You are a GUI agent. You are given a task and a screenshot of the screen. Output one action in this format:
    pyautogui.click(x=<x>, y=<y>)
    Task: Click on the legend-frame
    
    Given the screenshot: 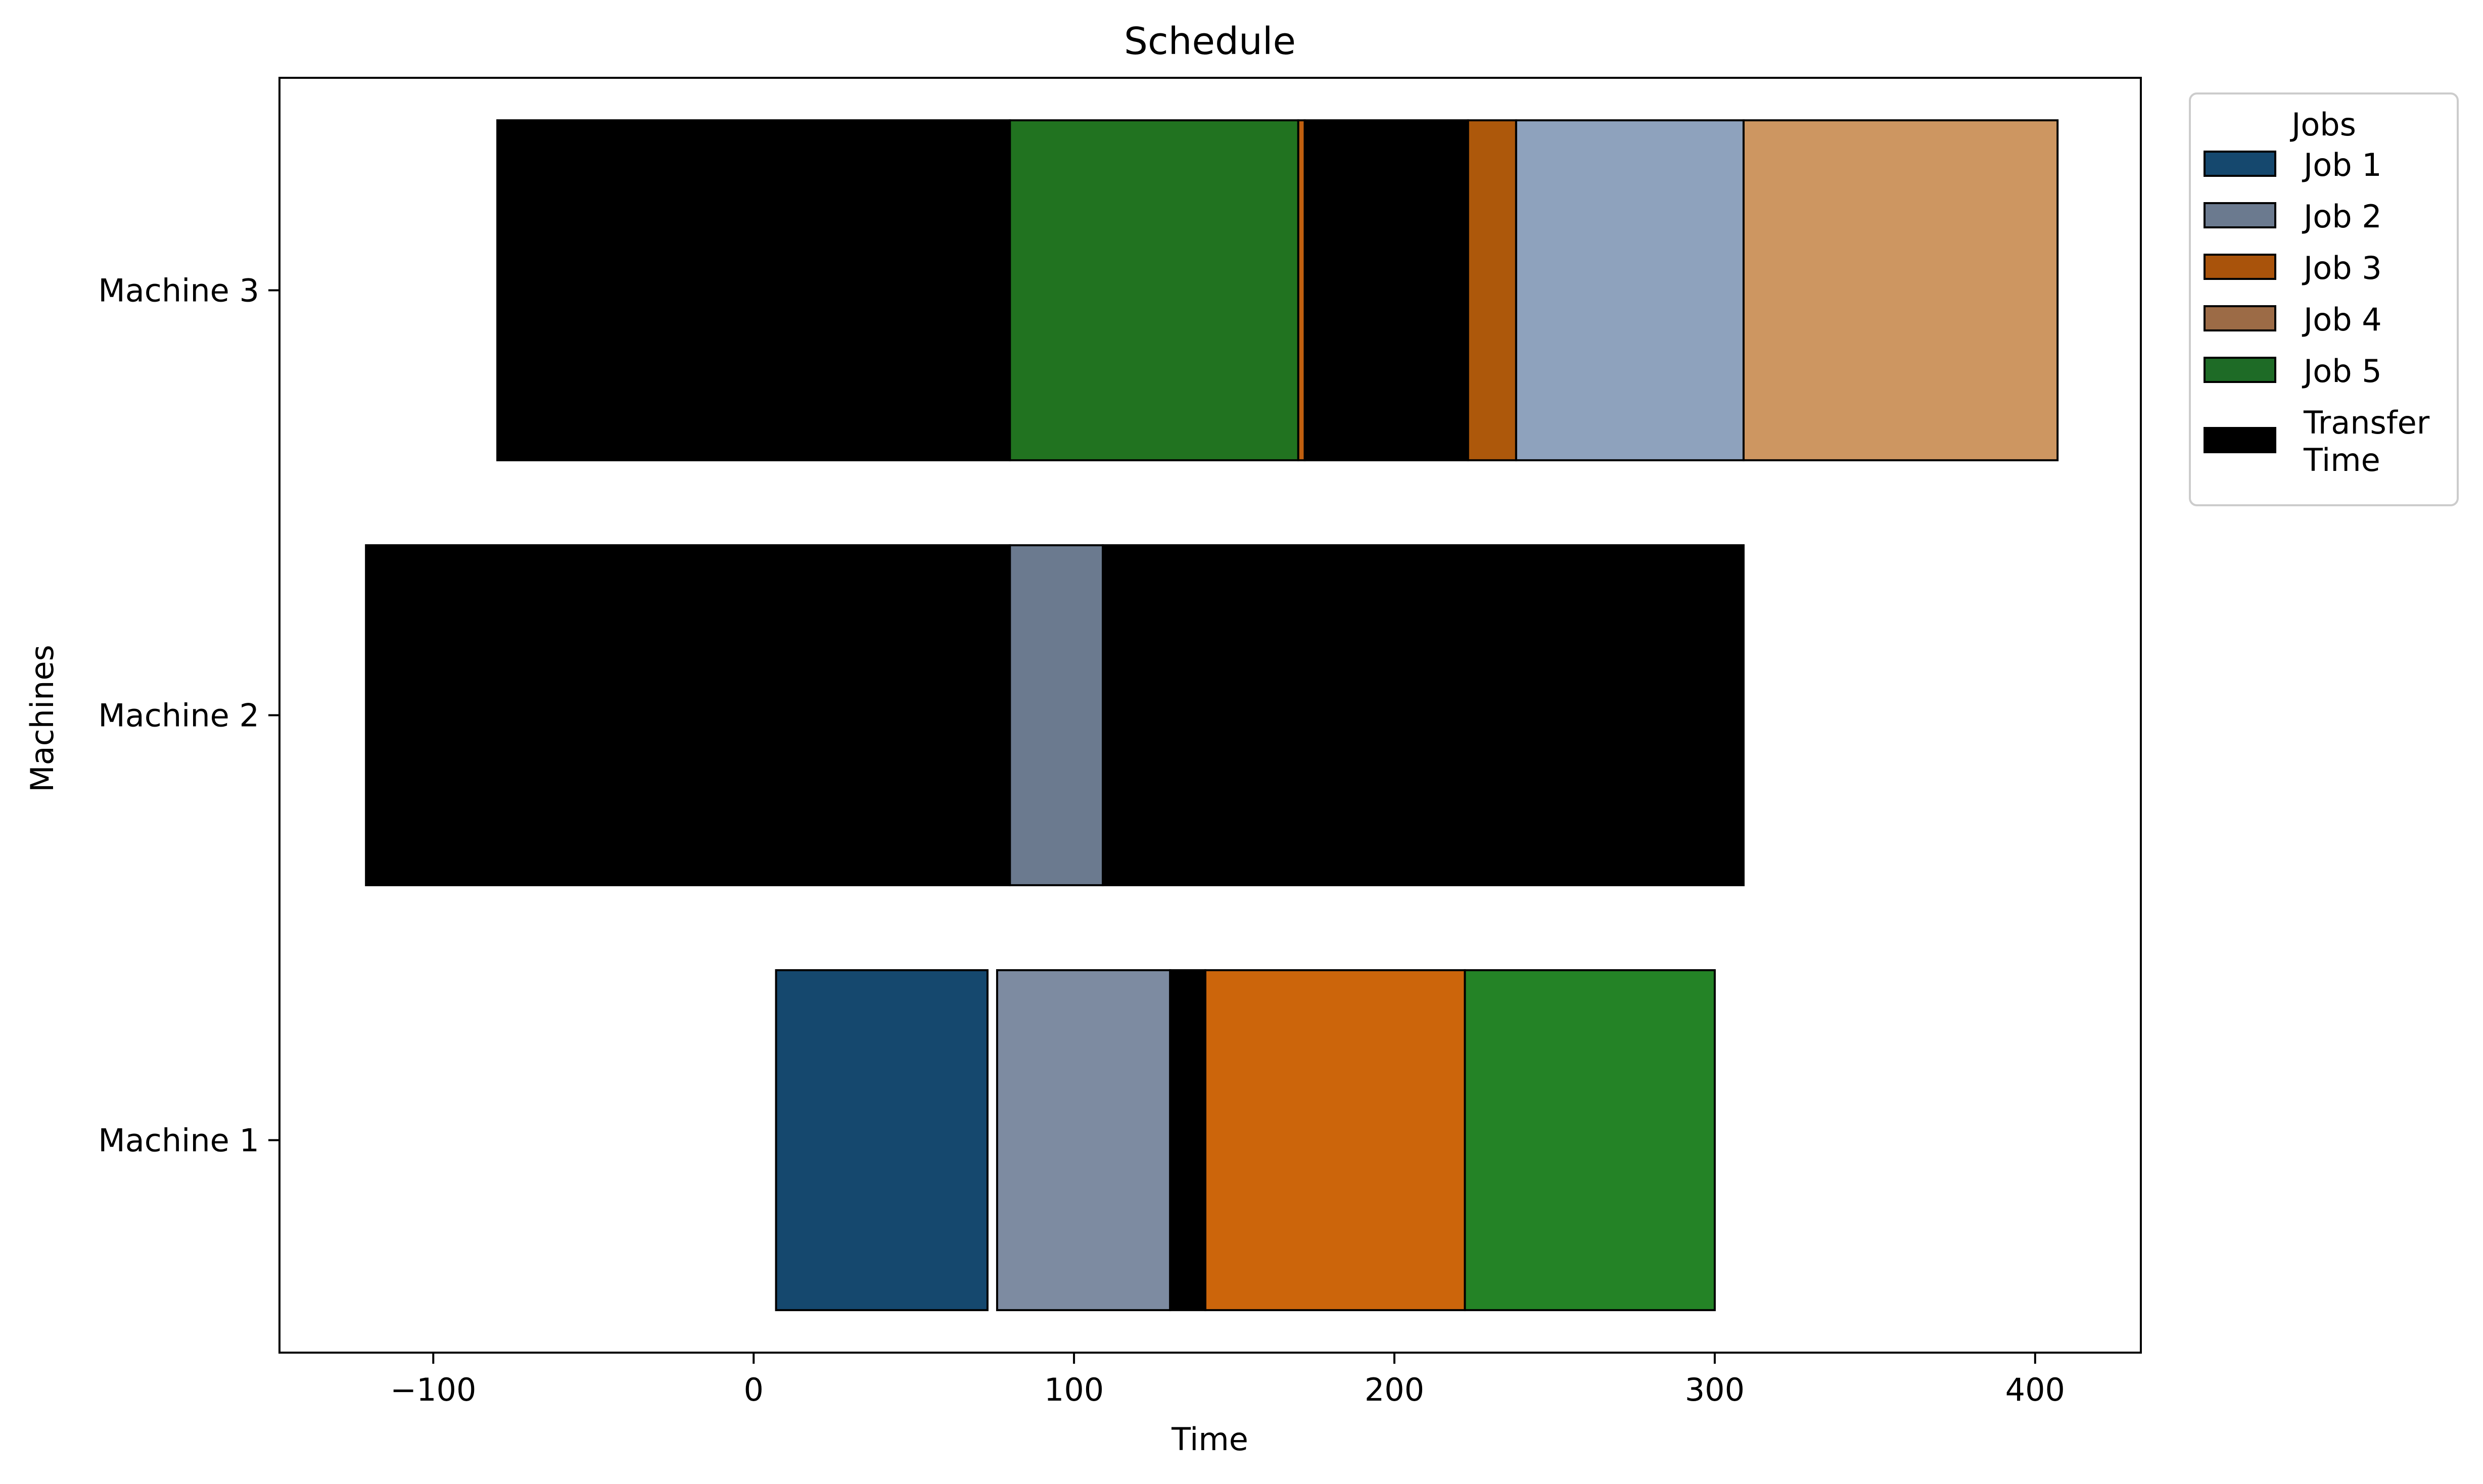 What is the action you would take?
    pyautogui.click(x=2324, y=299)
    